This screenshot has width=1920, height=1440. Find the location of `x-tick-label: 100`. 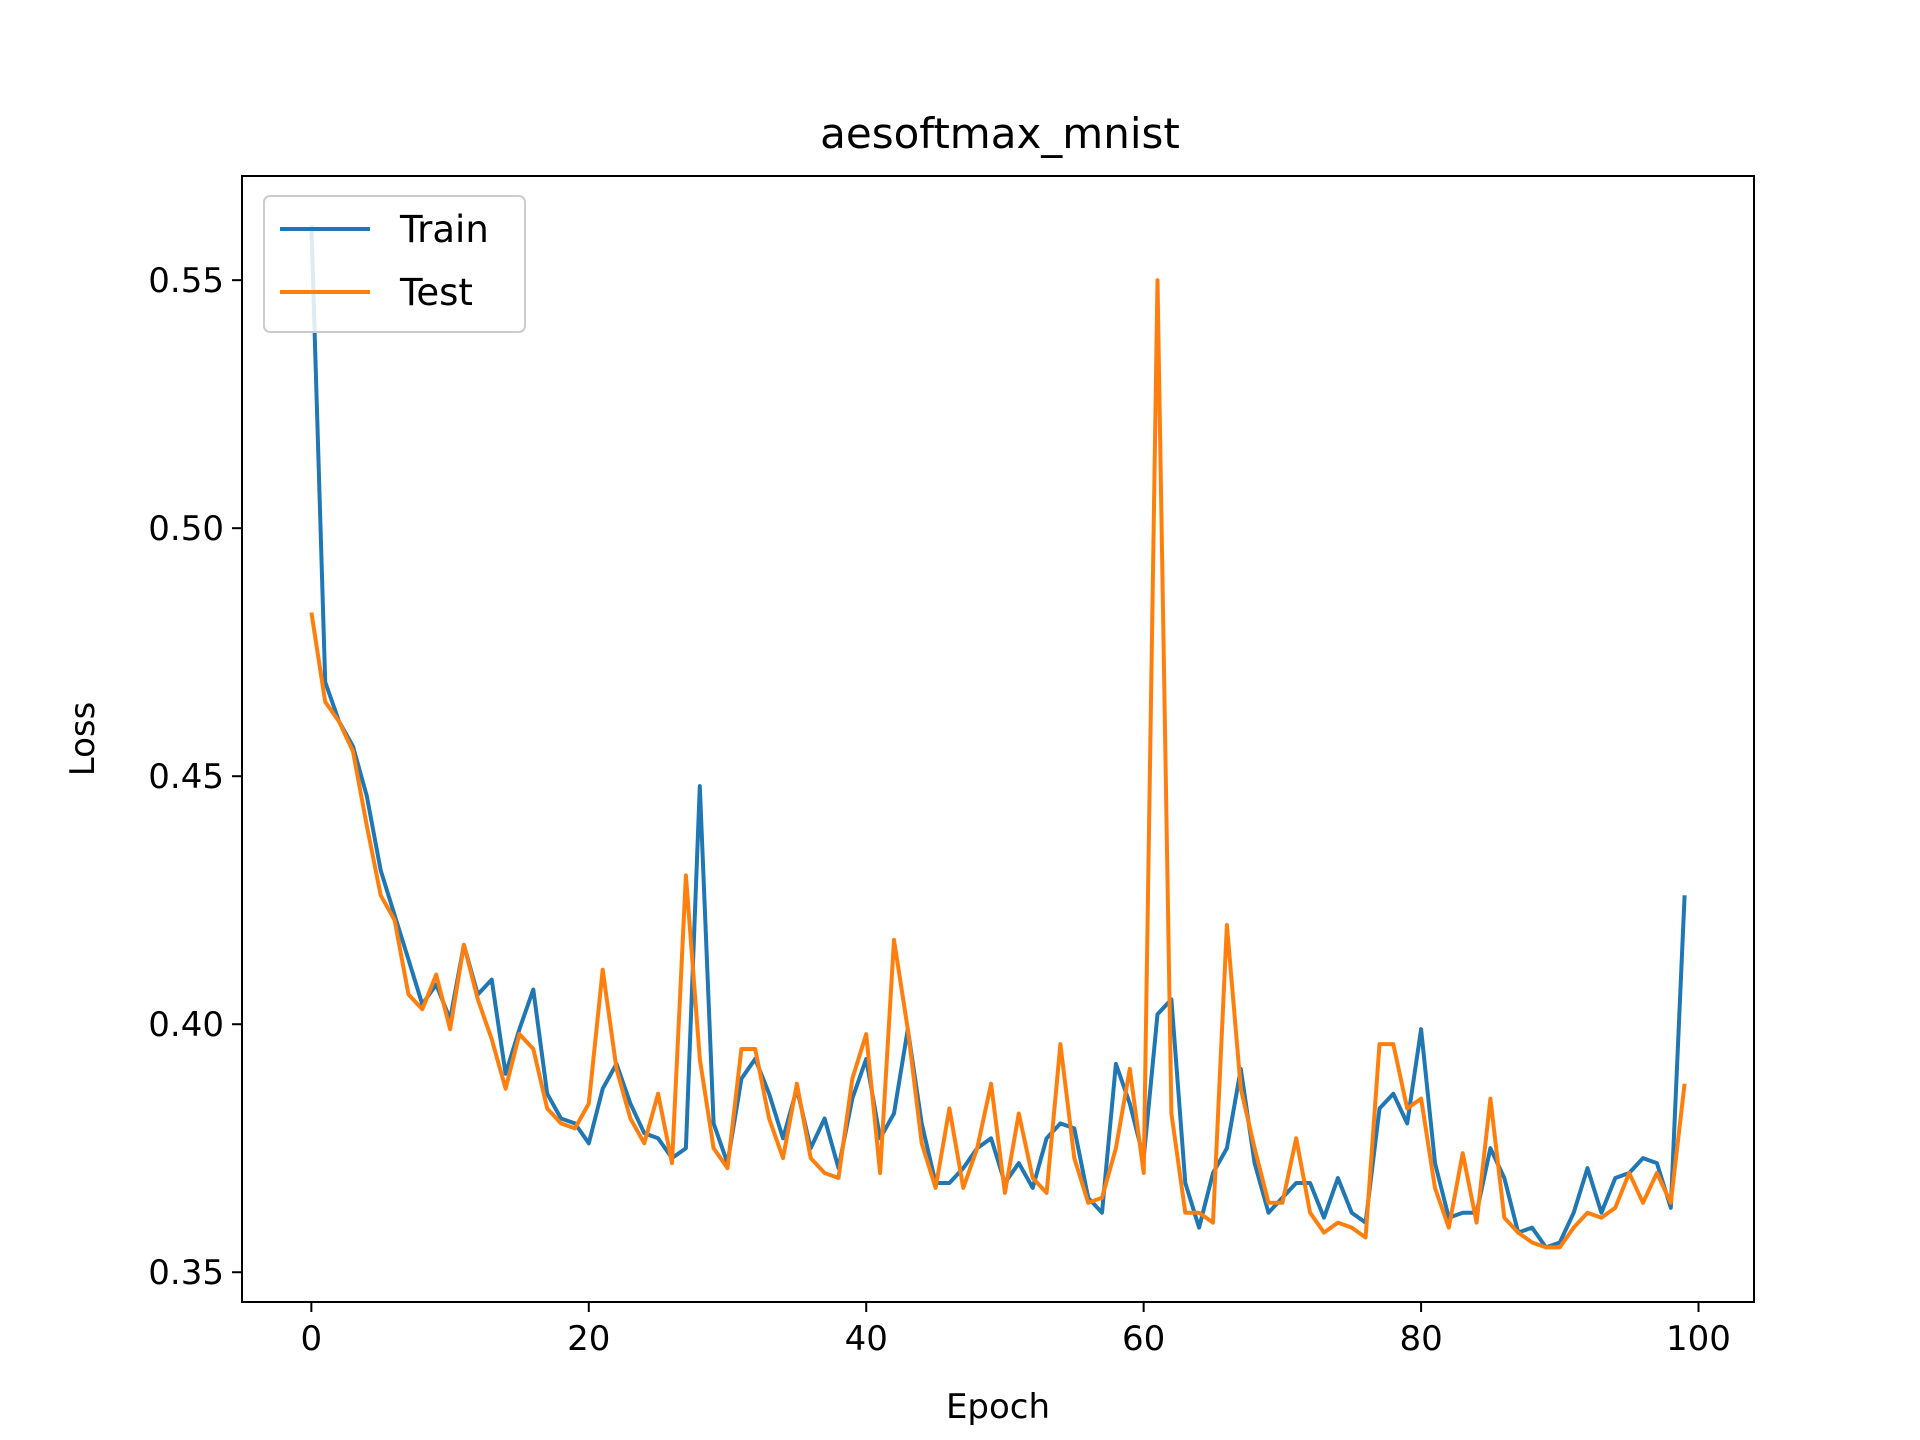

x-tick-label: 100 is located at coordinates (1698, 1339).